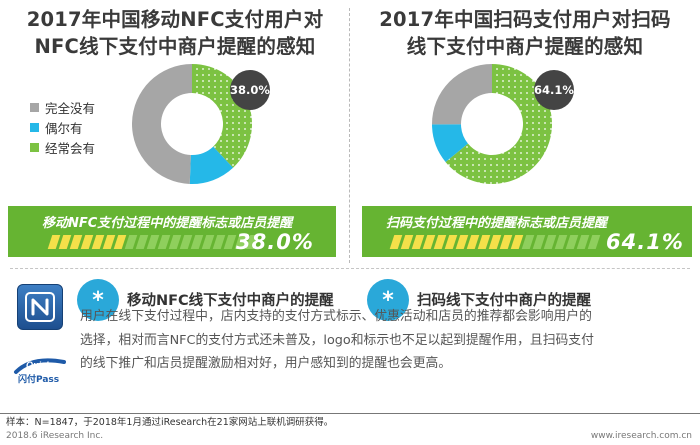 This screenshot has height=445, width=700. What do you see at coordinates (498, 124) in the screenshot?
I see `right-slice-often` at bounding box center [498, 124].